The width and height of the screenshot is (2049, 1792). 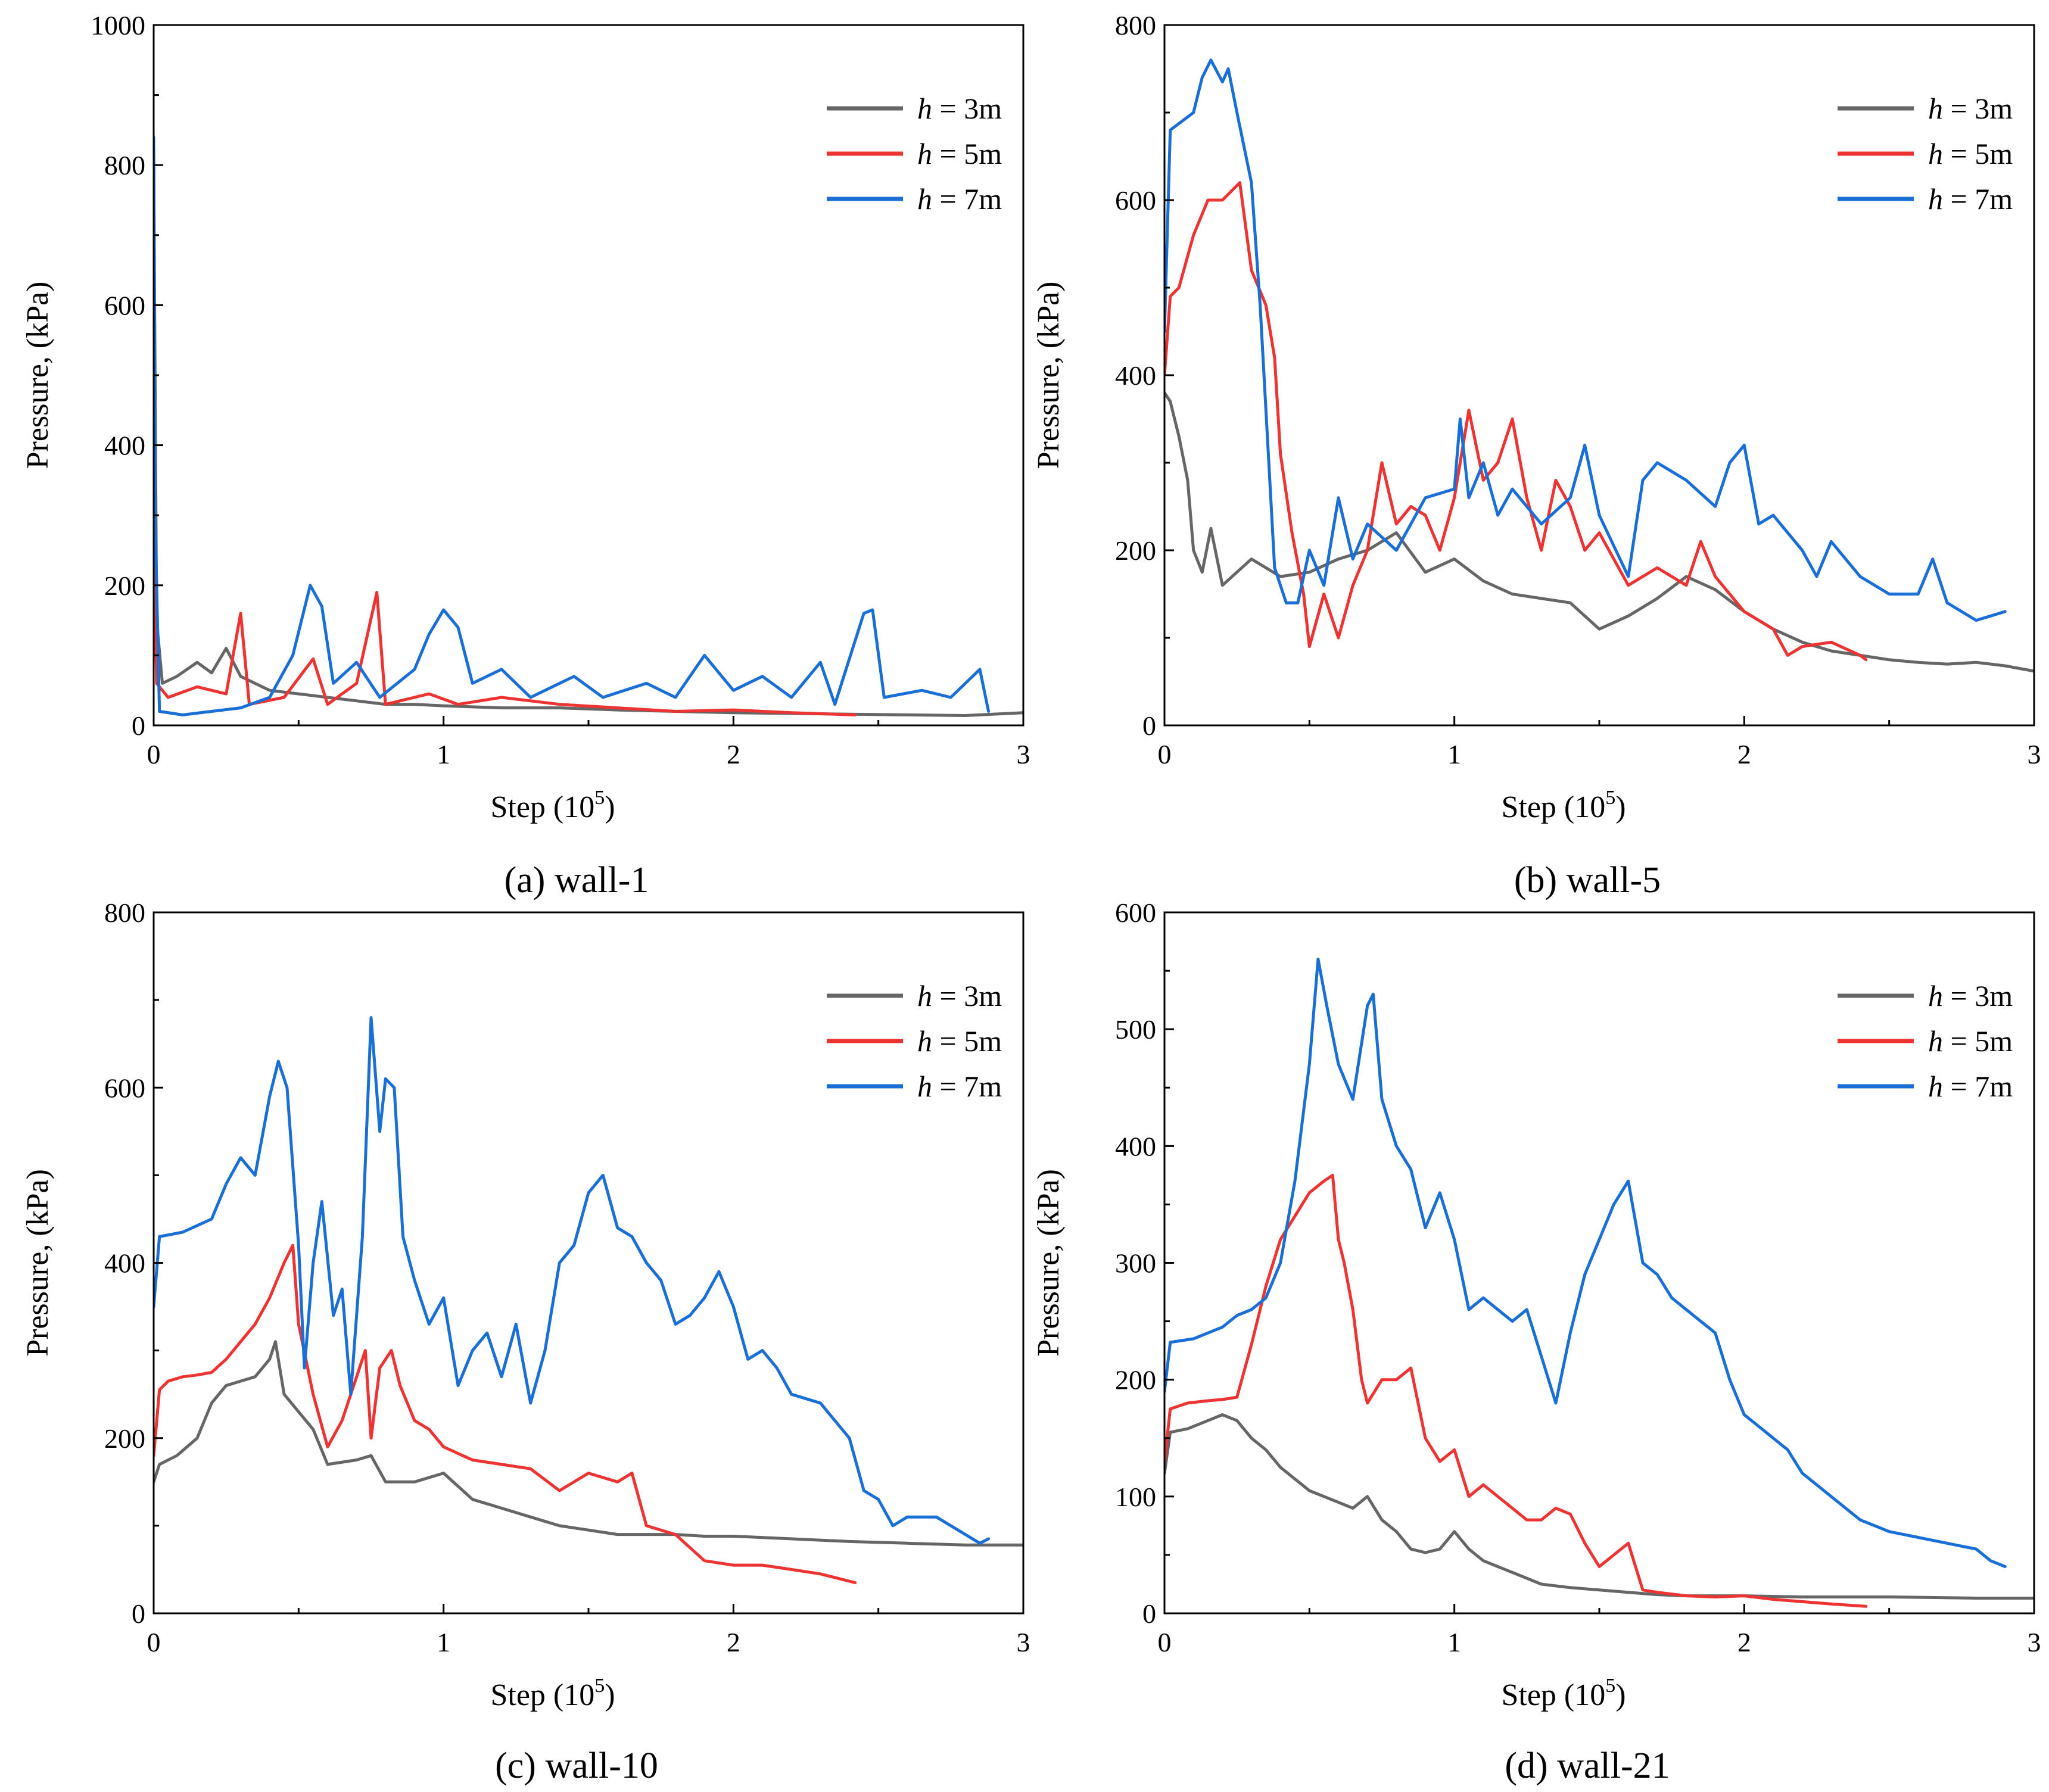 I want to click on panel-caption: (a) wall-1, so click(x=577, y=880).